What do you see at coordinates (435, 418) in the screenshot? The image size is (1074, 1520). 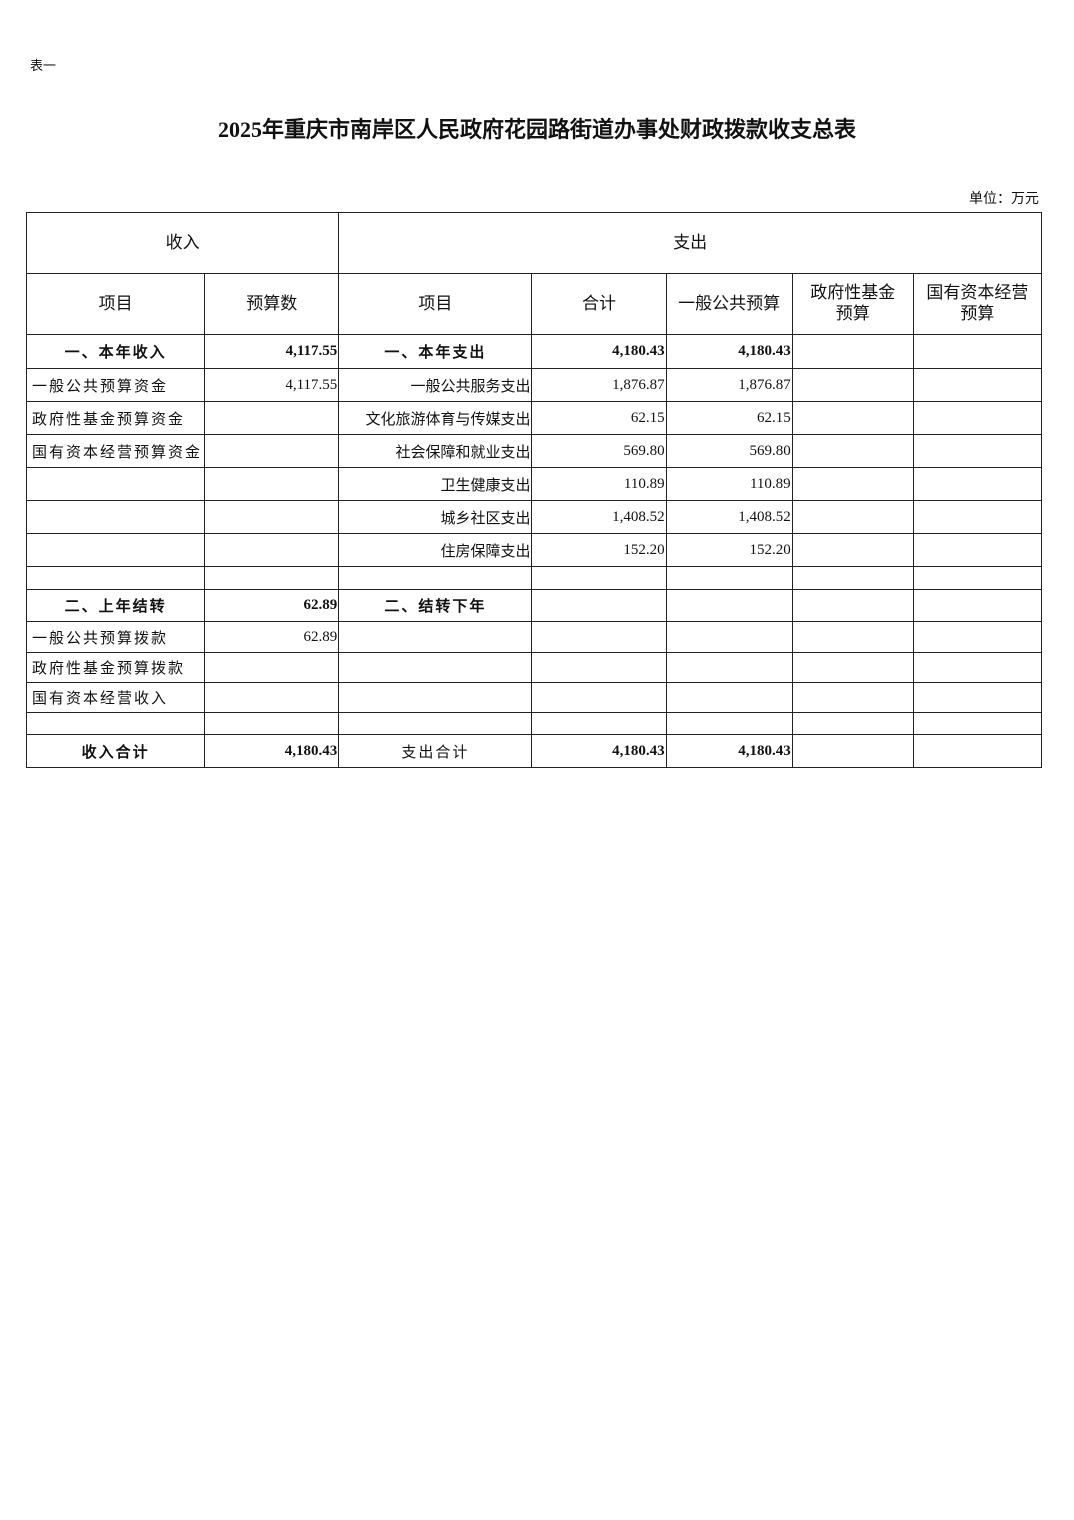 I see `item-cell: 文化旅游体育与传媒支出` at bounding box center [435, 418].